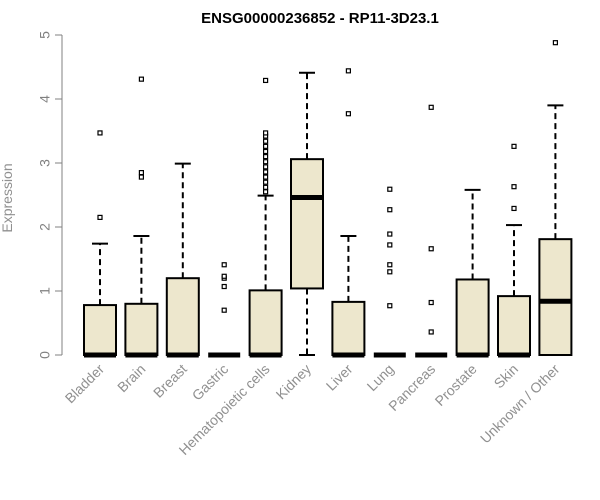 The width and height of the screenshot is (600, 500). What do you see at coordinates (320, 18) in the screenshot?
I see `chart-title: ENSG00000236852 - RP11-3D23.1` at bounding box center [320, 18].